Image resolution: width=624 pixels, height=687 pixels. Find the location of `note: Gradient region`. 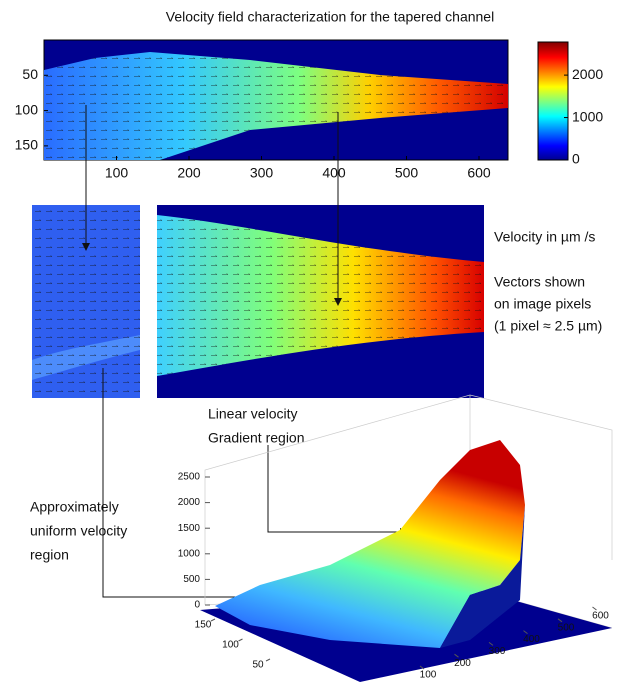

note: Gradient region is located at coordinates (256, 438).